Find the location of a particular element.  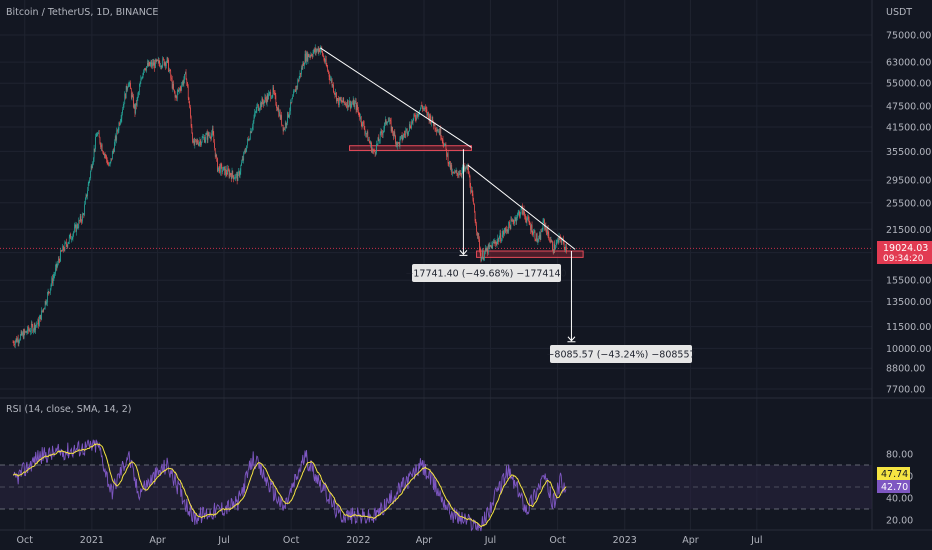

price-tick-label: 63000.00 is located at coordinates (908, 63).